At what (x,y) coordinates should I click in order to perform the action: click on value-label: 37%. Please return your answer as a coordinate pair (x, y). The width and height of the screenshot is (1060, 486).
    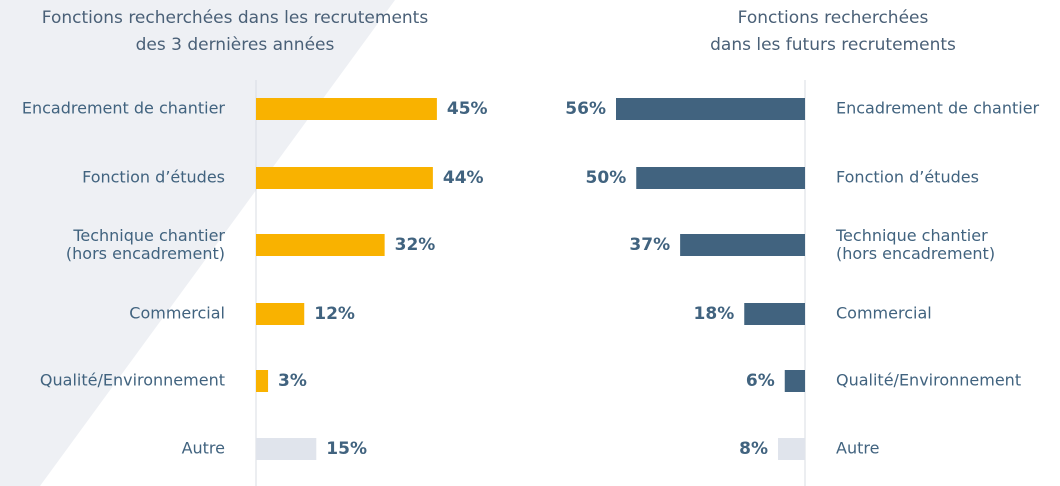
    Looking at the image, I should click on (649, 245).